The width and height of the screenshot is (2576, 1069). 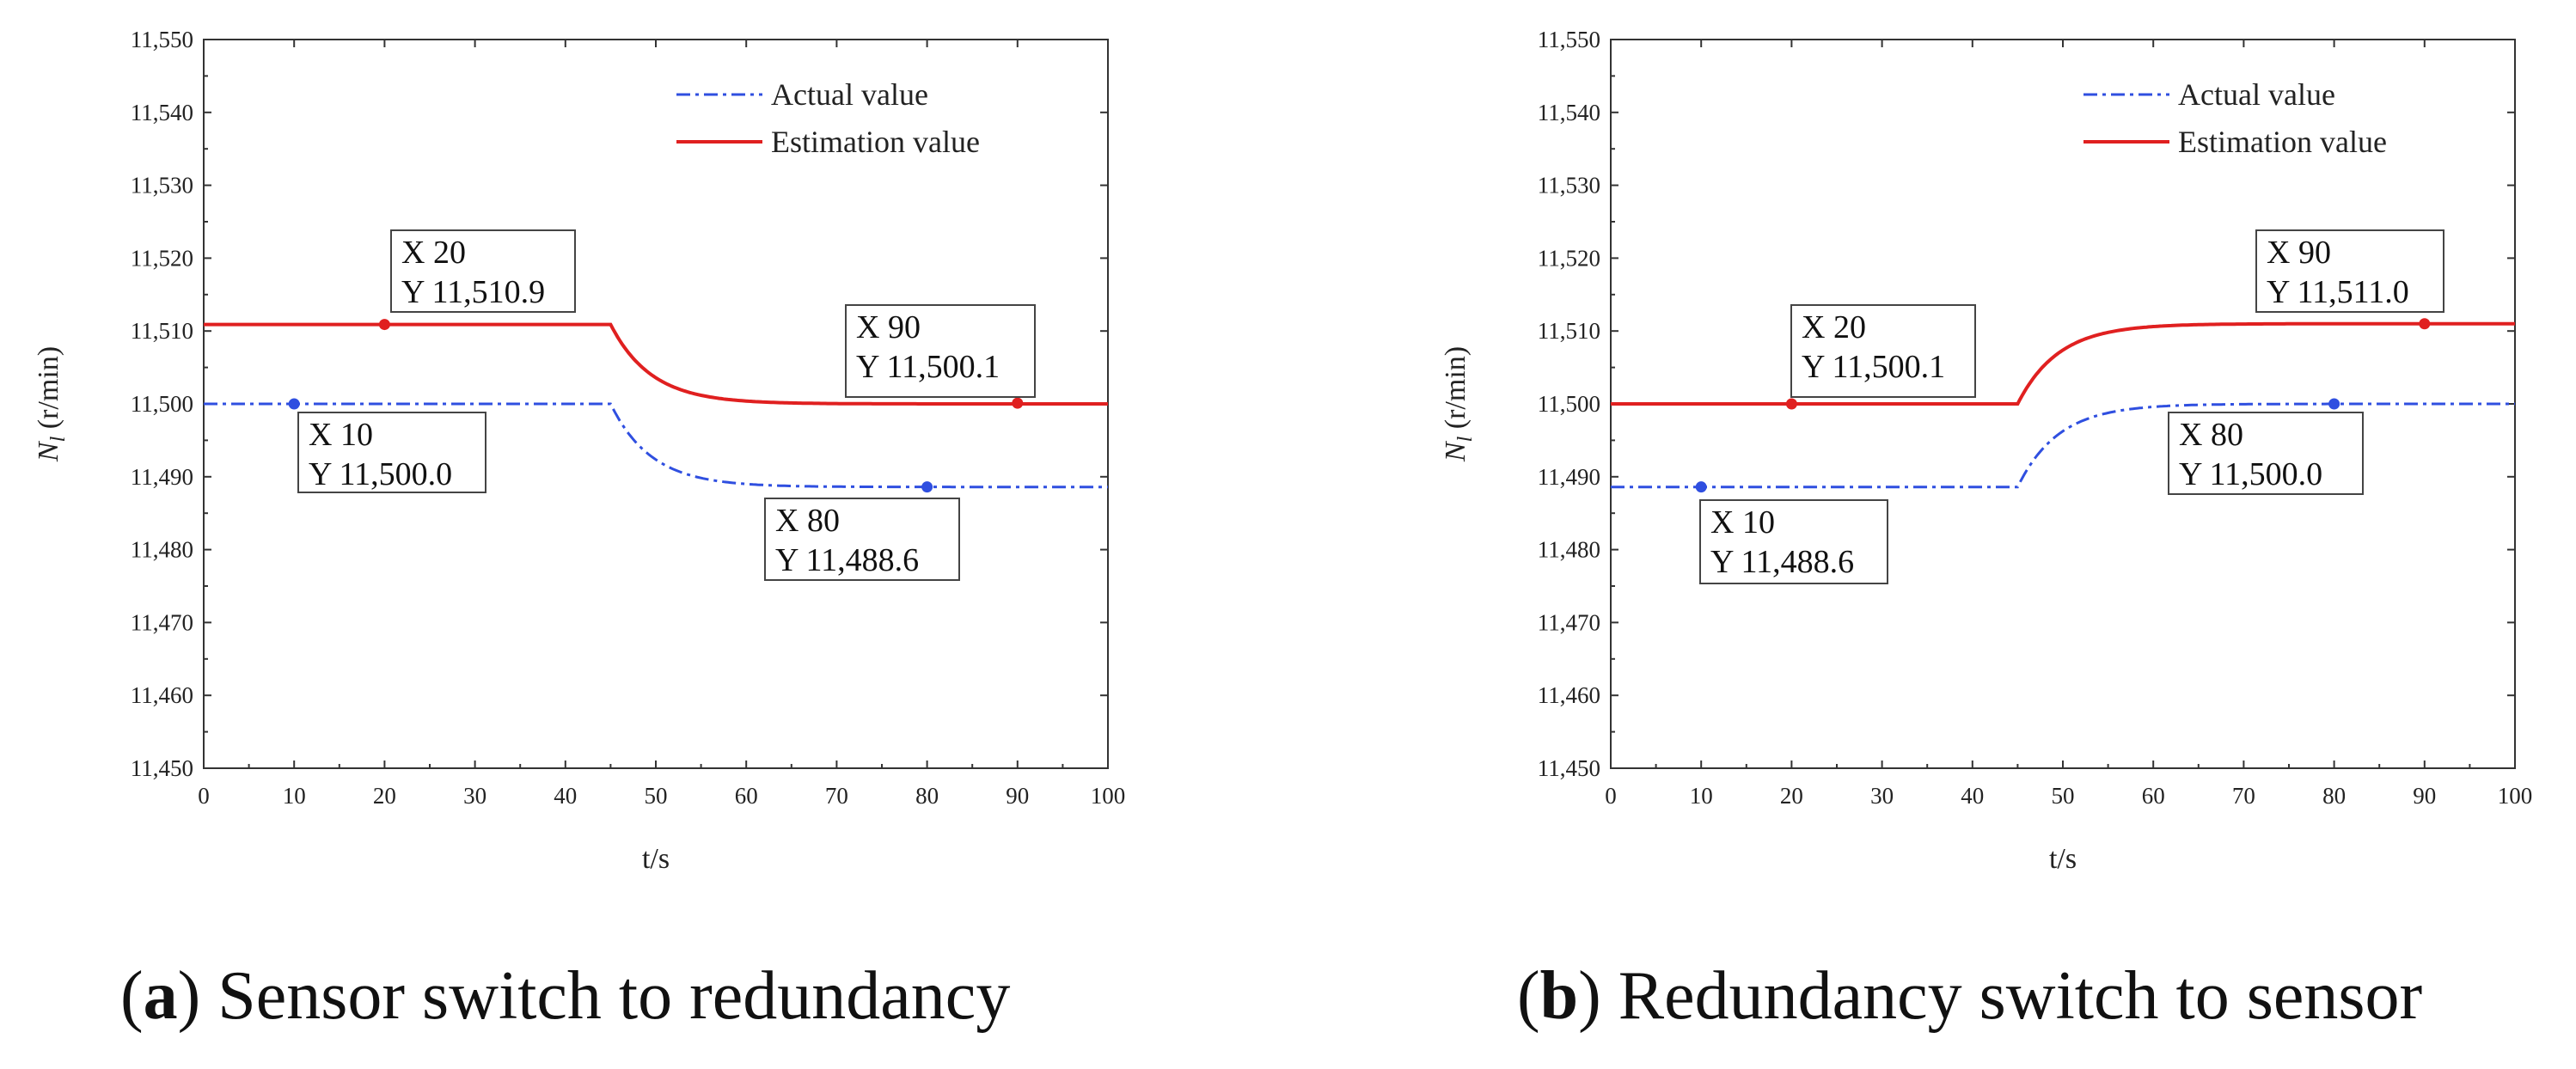 What do you see at coordinates (1559, 996) in the screenshot?
I see `caption-letter: b` at bounding box center [1559, 996].